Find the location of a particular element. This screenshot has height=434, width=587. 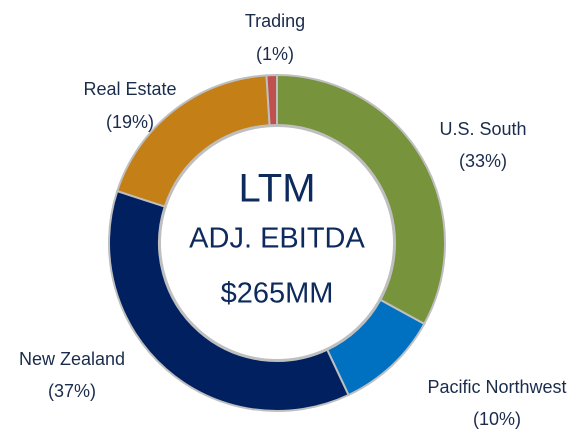

segment-label: New Zealand is located at coordinates (72, 359).